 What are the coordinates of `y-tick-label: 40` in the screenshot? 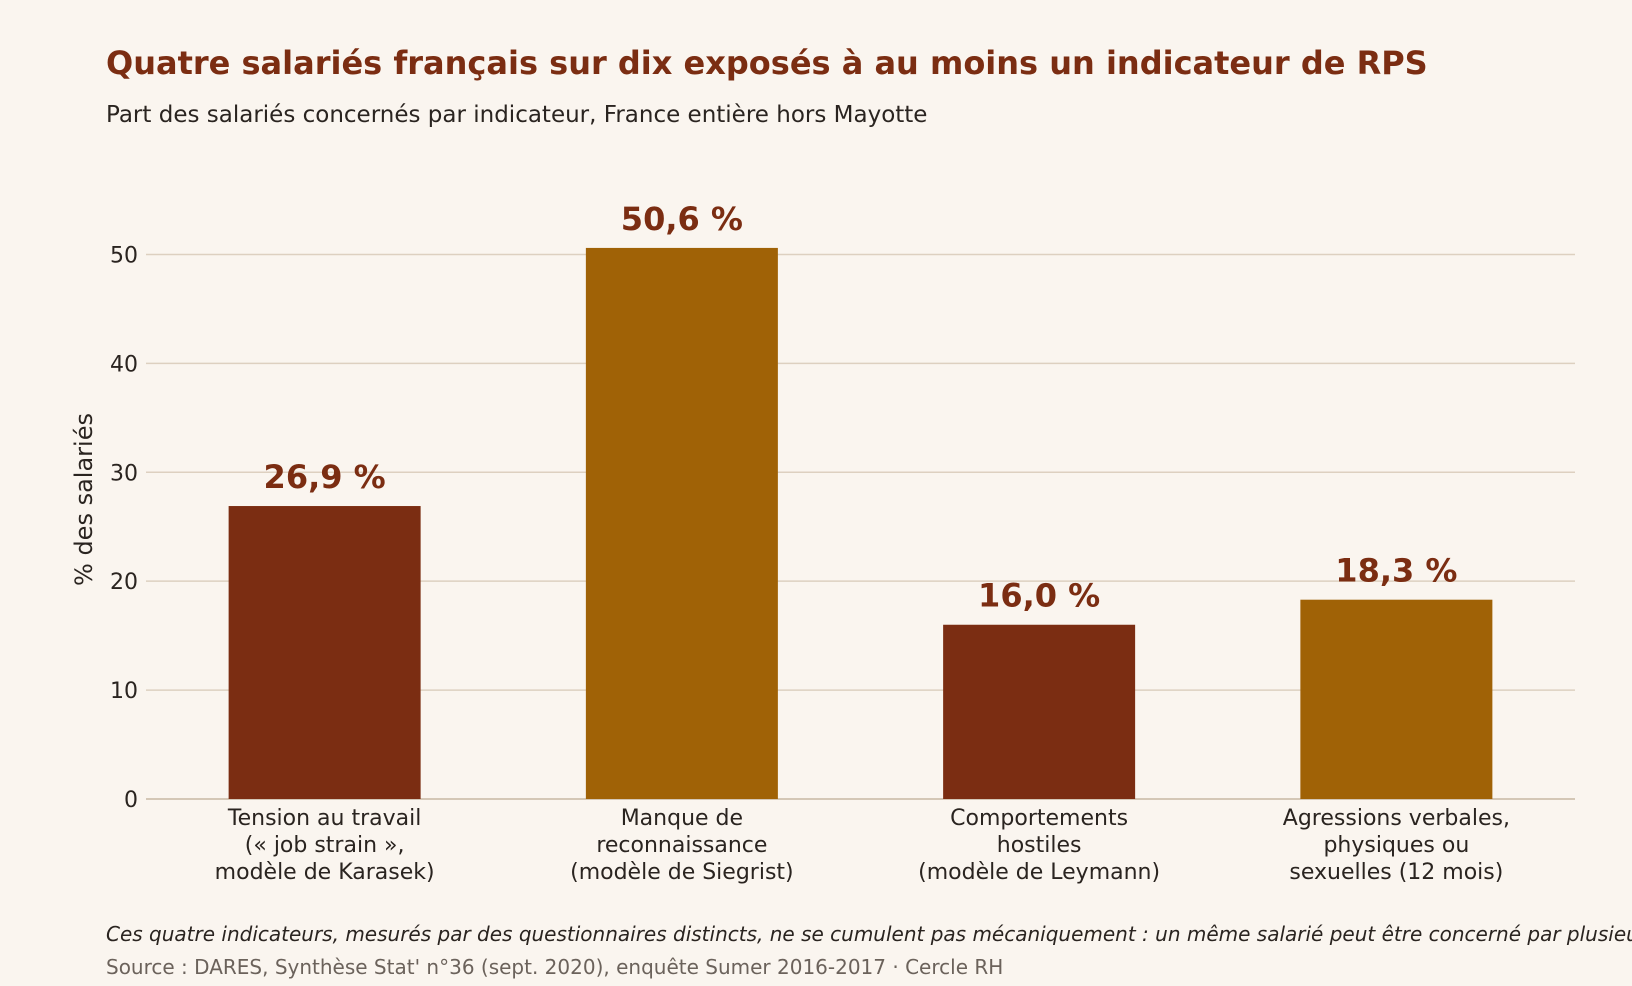 It's located at (124, 364).